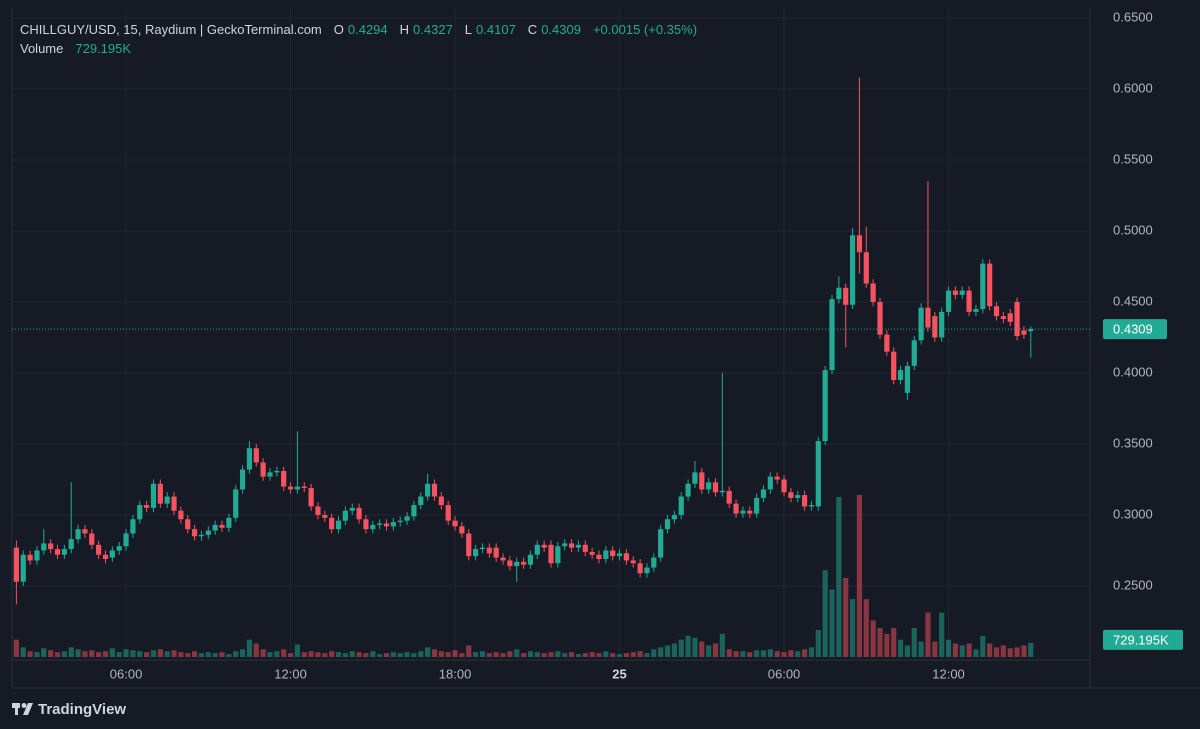 Image resolution: width=1200 pixels, height=729 pixels. Describe the element at coordinates (1133, 16) in the screenshot. I see `y-tick-label: 0.6500` at that location.